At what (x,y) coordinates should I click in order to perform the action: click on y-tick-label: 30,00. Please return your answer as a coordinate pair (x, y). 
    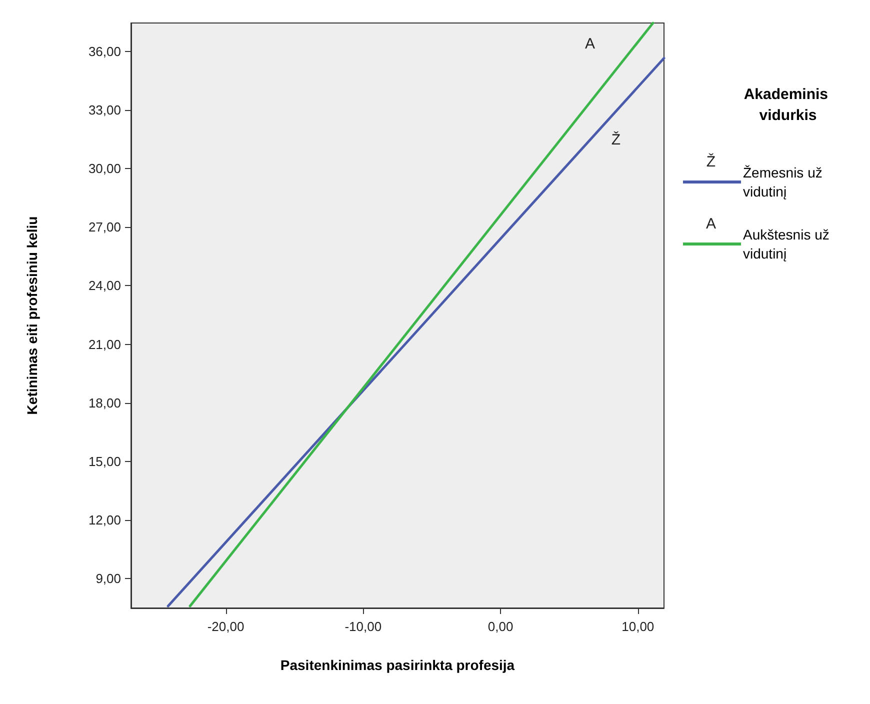
    Looking at the image, I should click on (104, 168).